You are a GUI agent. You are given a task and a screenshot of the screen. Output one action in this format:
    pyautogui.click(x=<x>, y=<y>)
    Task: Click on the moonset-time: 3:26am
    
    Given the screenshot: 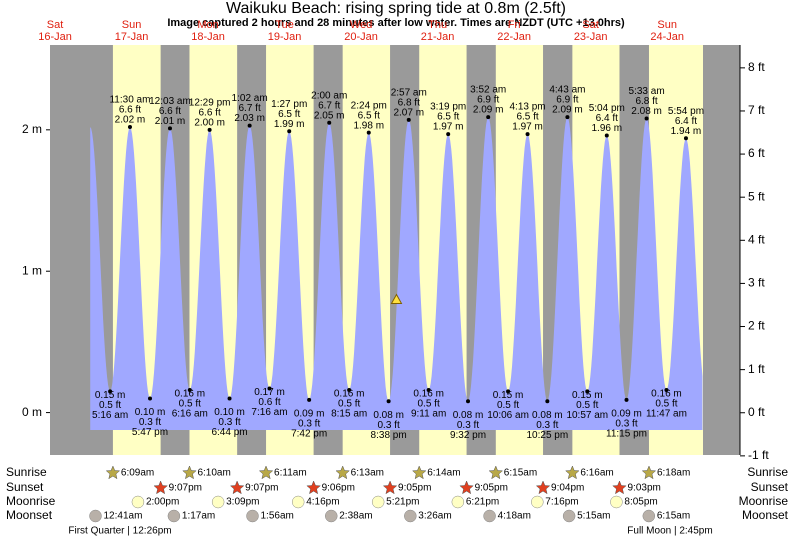 What is the action you would take?
    pyautogui.click(x=434, y=516)
    